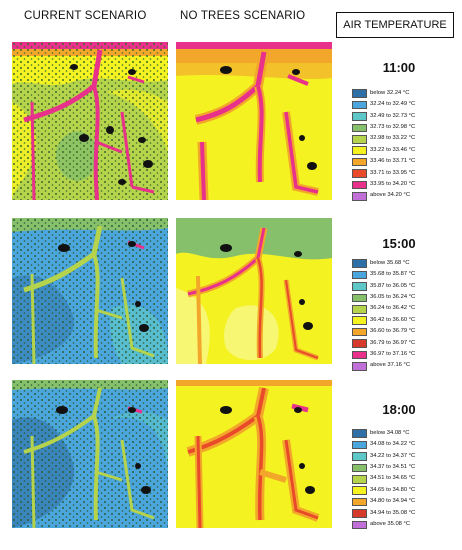 This screenshot has height=550, width=462. I want to click on legend-label: 33.95 to 34.20 °C, so click(393, 183).